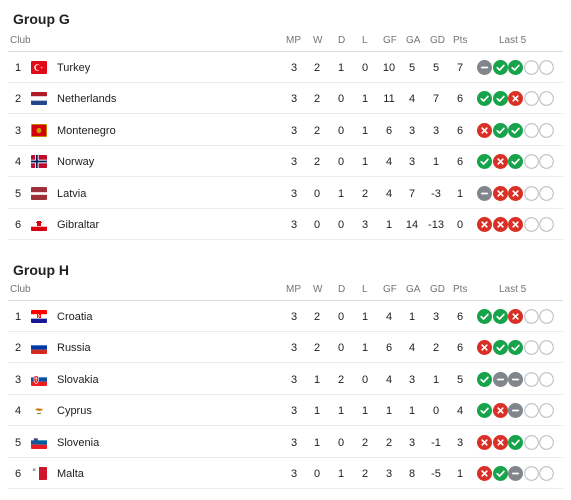 This screenshot has height=500, width=571. I want to click on club-name: Norway, so click(76, 162).